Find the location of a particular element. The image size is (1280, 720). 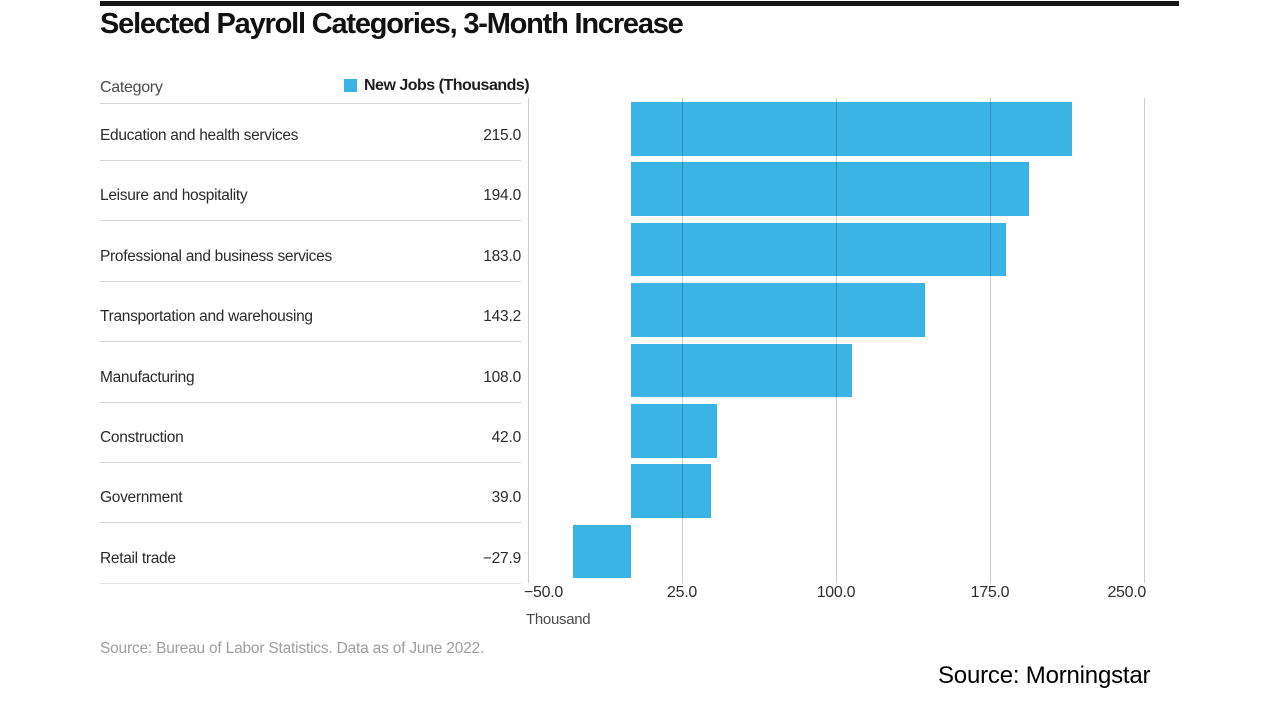

legend-swatch-icon is located at coordinates (350, 85).